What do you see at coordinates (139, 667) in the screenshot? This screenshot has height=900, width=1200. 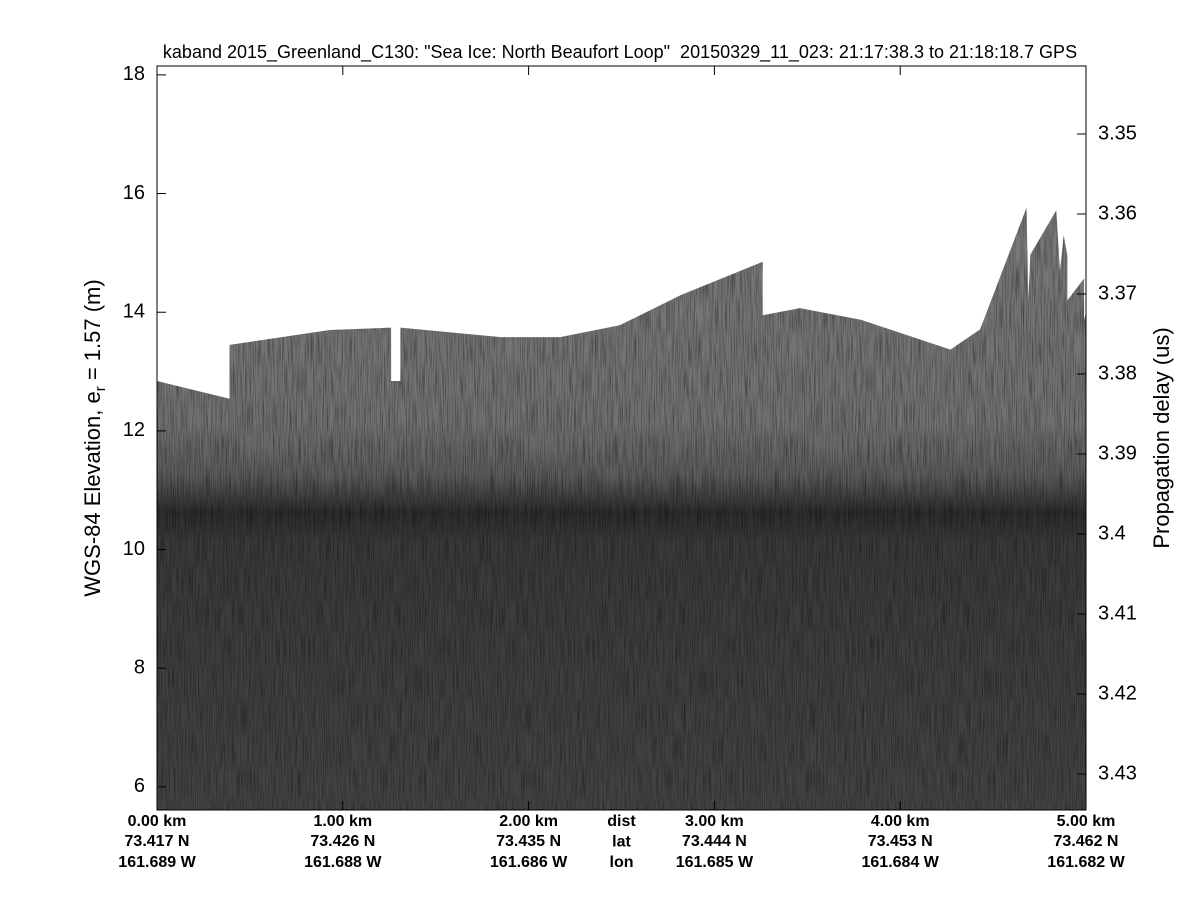 I see `y-tick-label: 8` at bounding box center [139, 667].